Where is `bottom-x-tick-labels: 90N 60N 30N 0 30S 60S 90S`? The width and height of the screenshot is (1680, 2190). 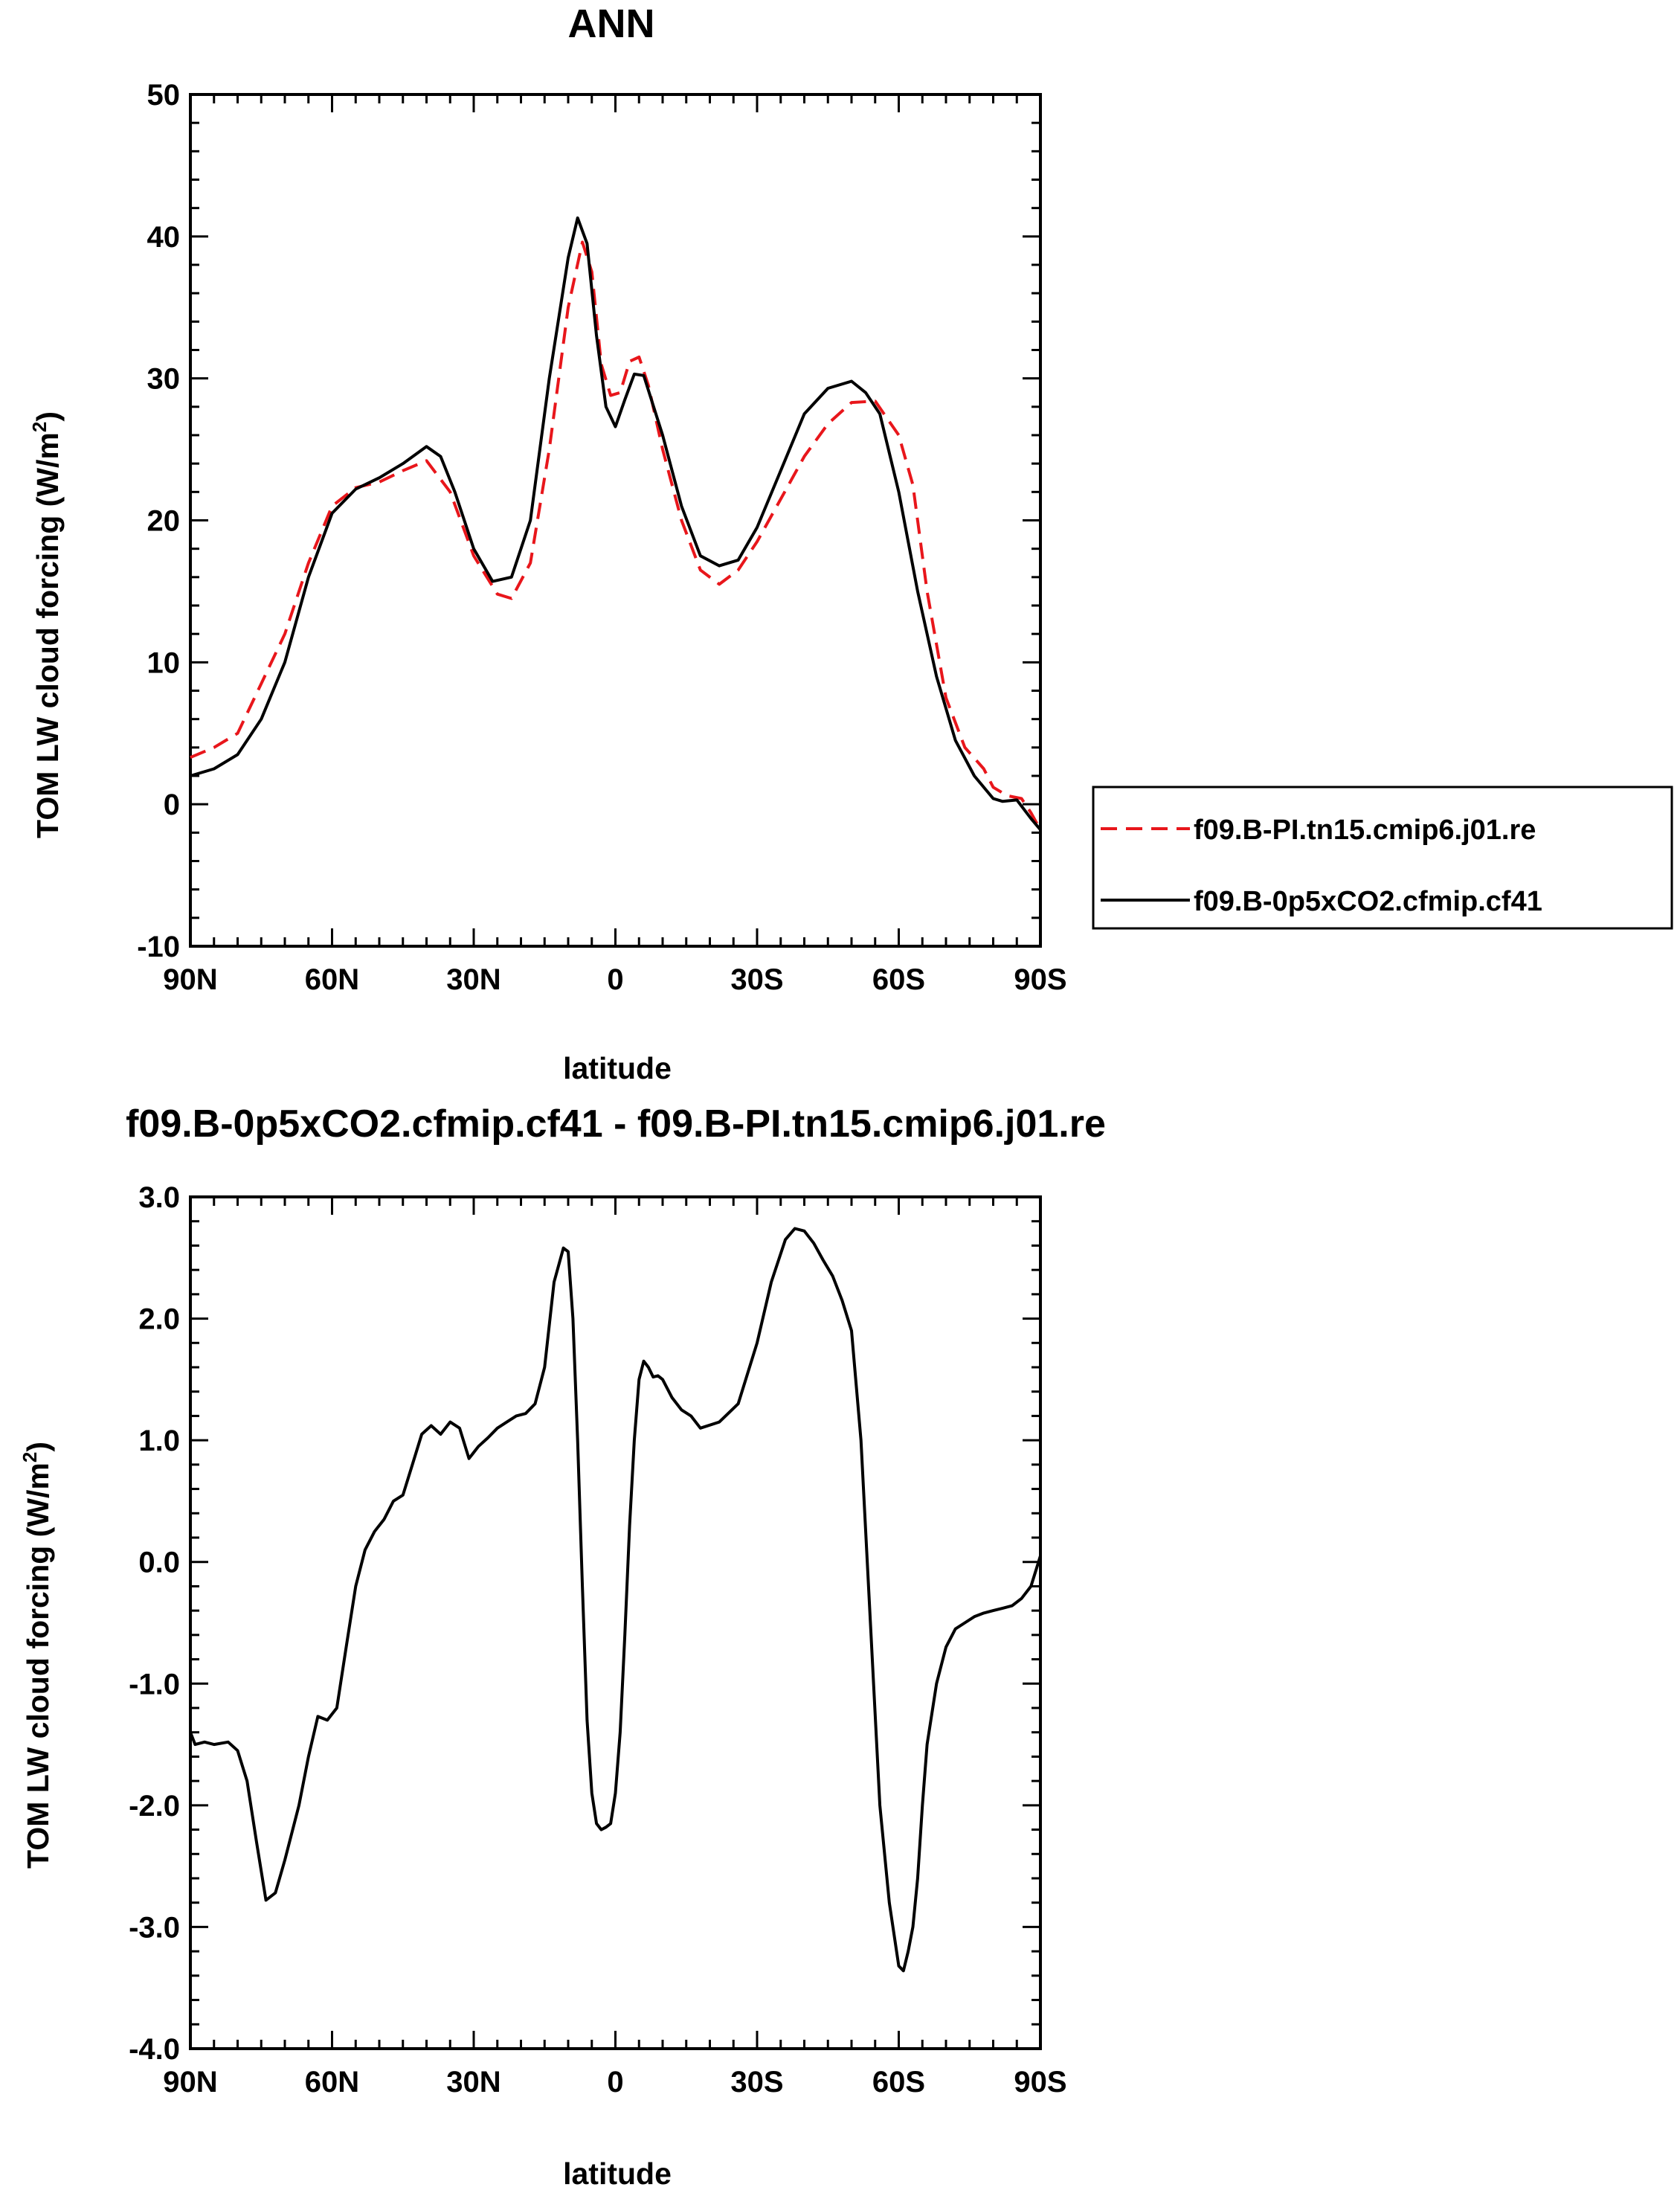
bottom-x-tick-labels: 90N 60N 30N 0 30S 60S 90S is located at coordinates (615, 2082).